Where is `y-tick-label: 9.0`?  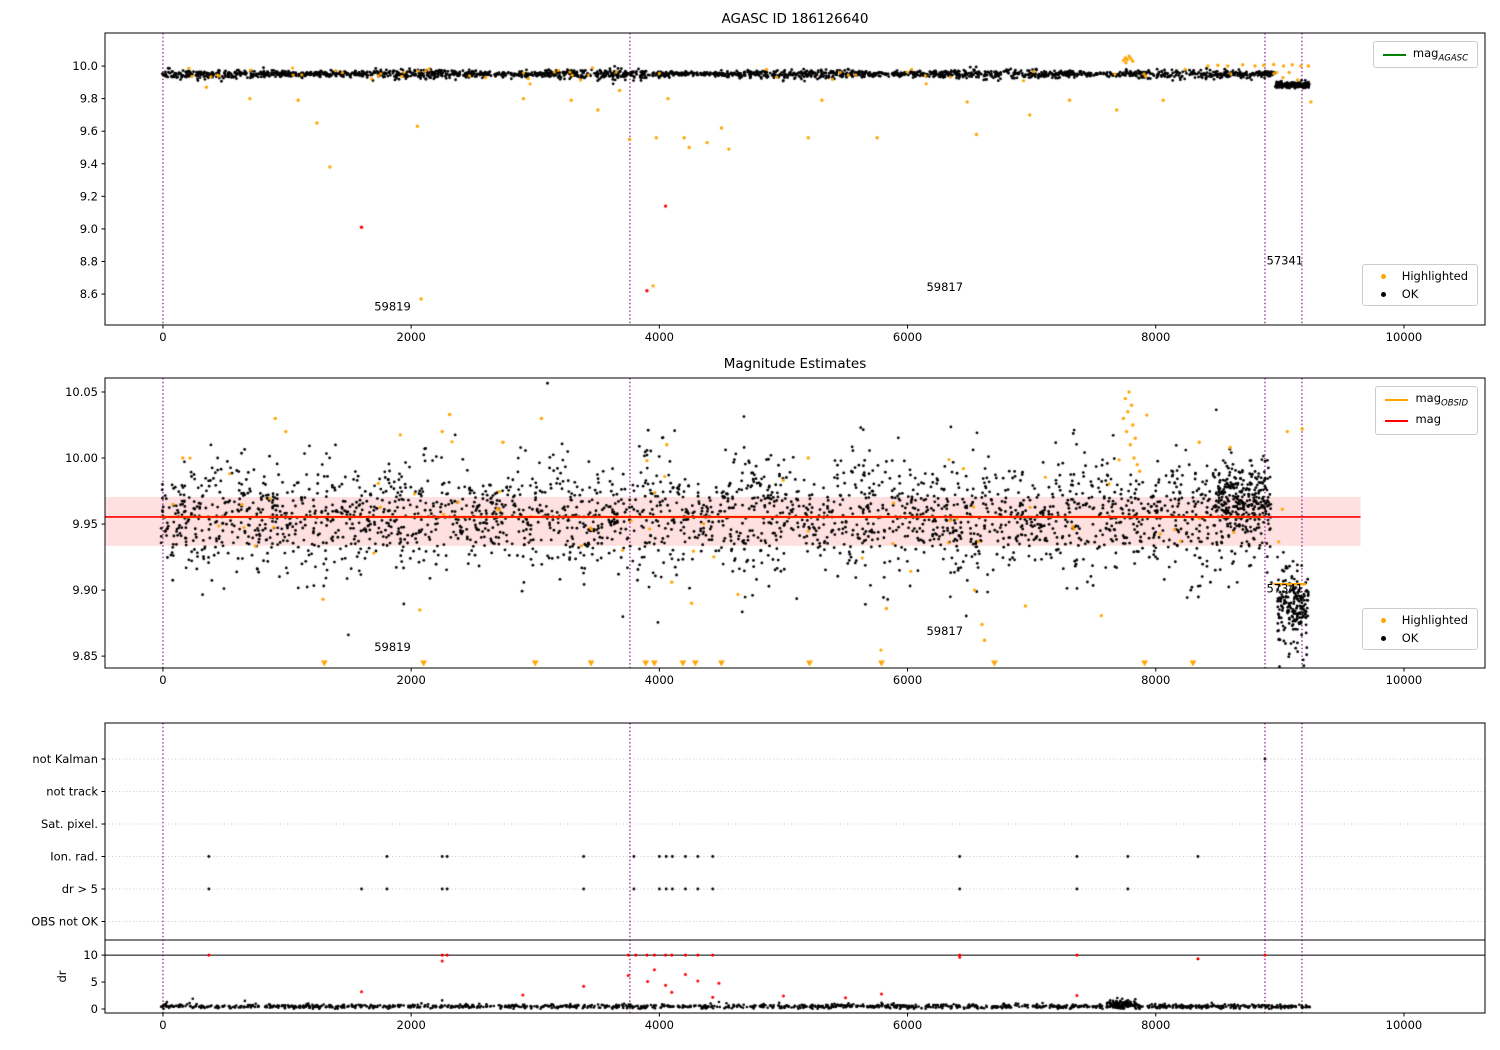 y-tick-label: 9.0 is located at coordinates (89, 229).